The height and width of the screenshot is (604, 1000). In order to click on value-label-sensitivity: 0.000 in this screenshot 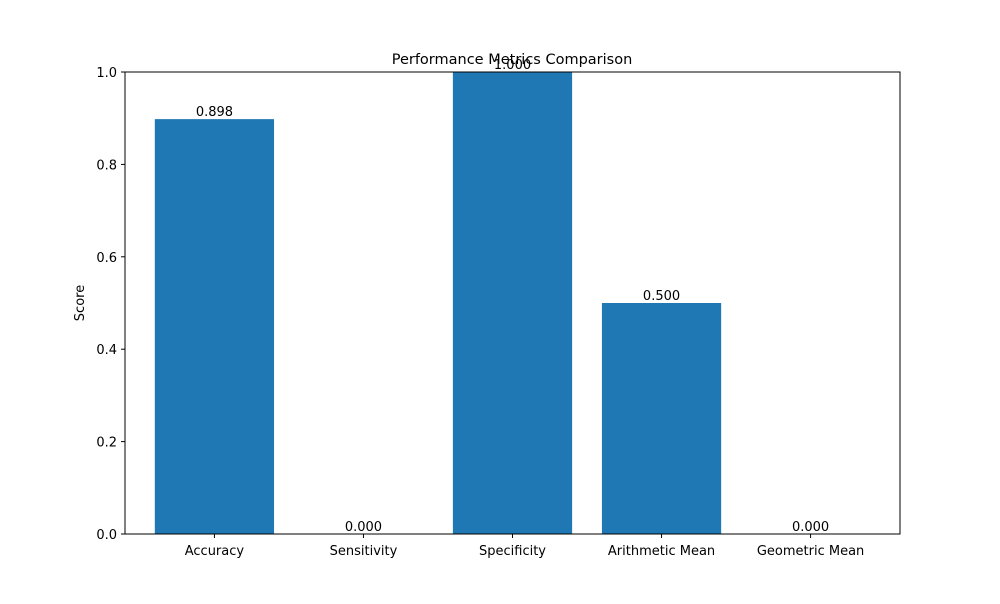, I will do `click(363, 527)`.